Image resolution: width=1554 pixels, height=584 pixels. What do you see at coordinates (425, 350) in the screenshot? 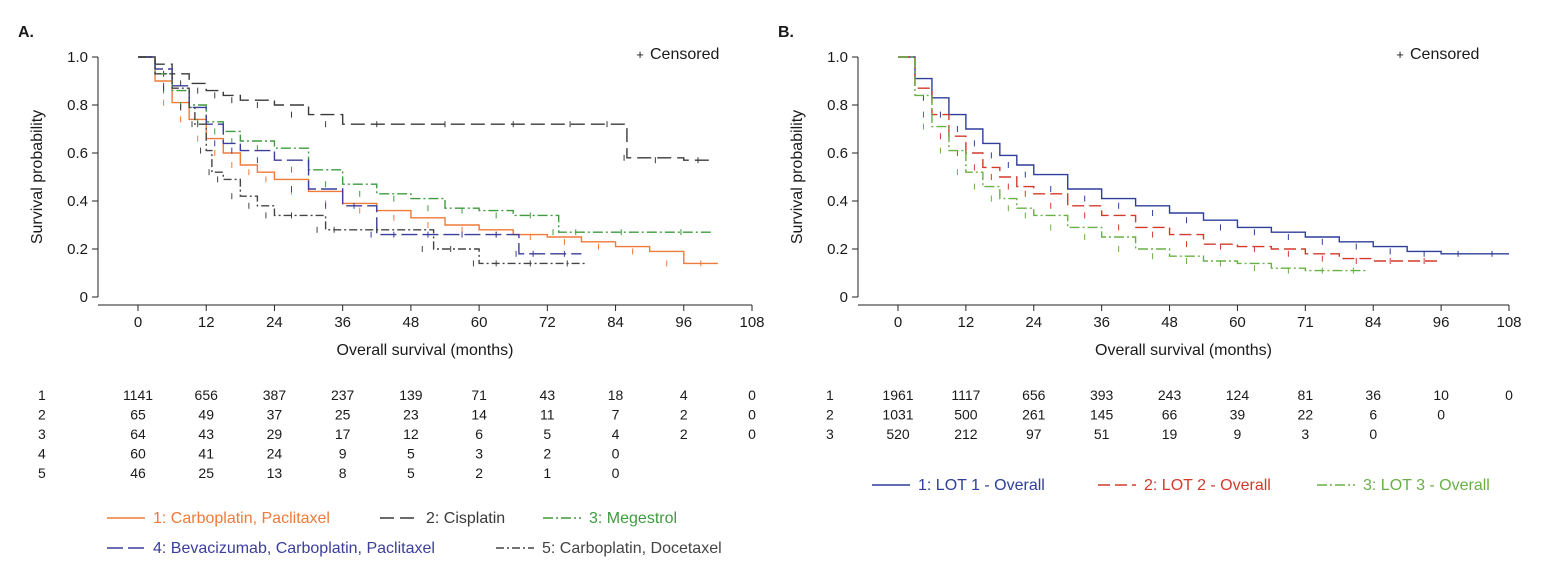
I see `x-axis-title: Overall survival (months)` at bounding box center [425, 350].